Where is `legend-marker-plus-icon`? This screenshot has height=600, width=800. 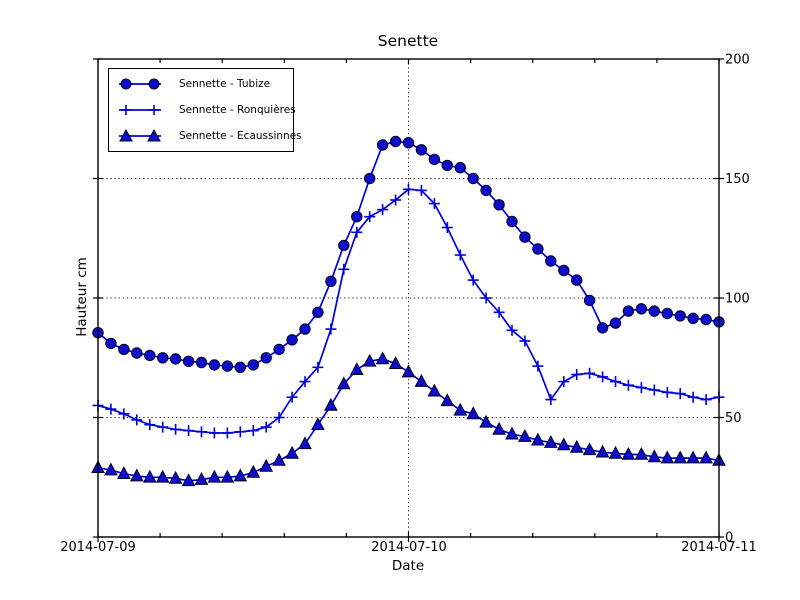
legend-marker-plus-icon is located at coordinates (140, 110).